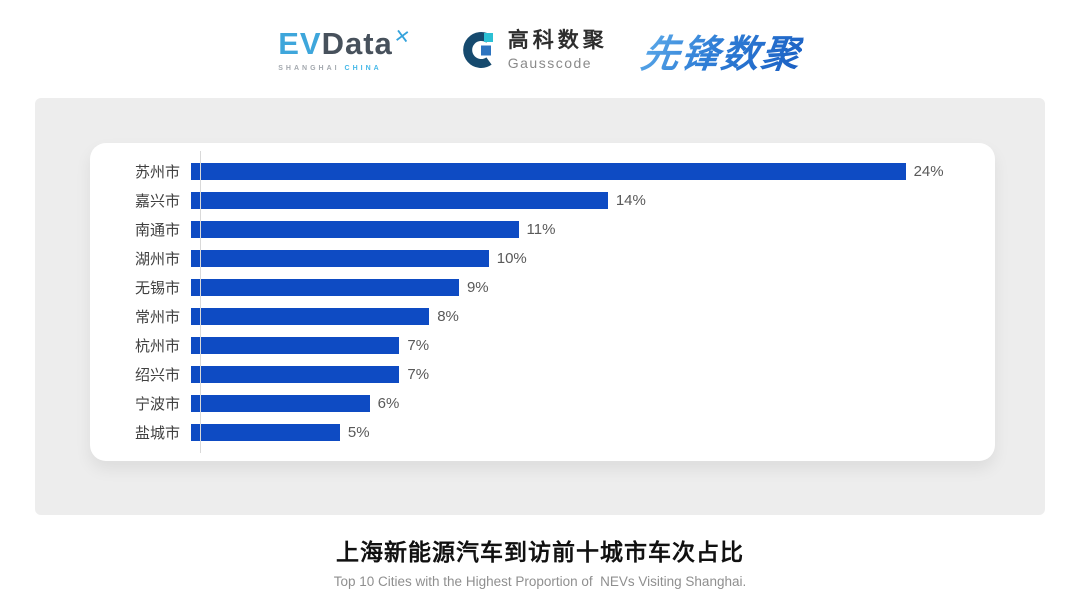 The image size is (1080, 608). I want to click on evdata-data-text: Data, so click(357, 43).